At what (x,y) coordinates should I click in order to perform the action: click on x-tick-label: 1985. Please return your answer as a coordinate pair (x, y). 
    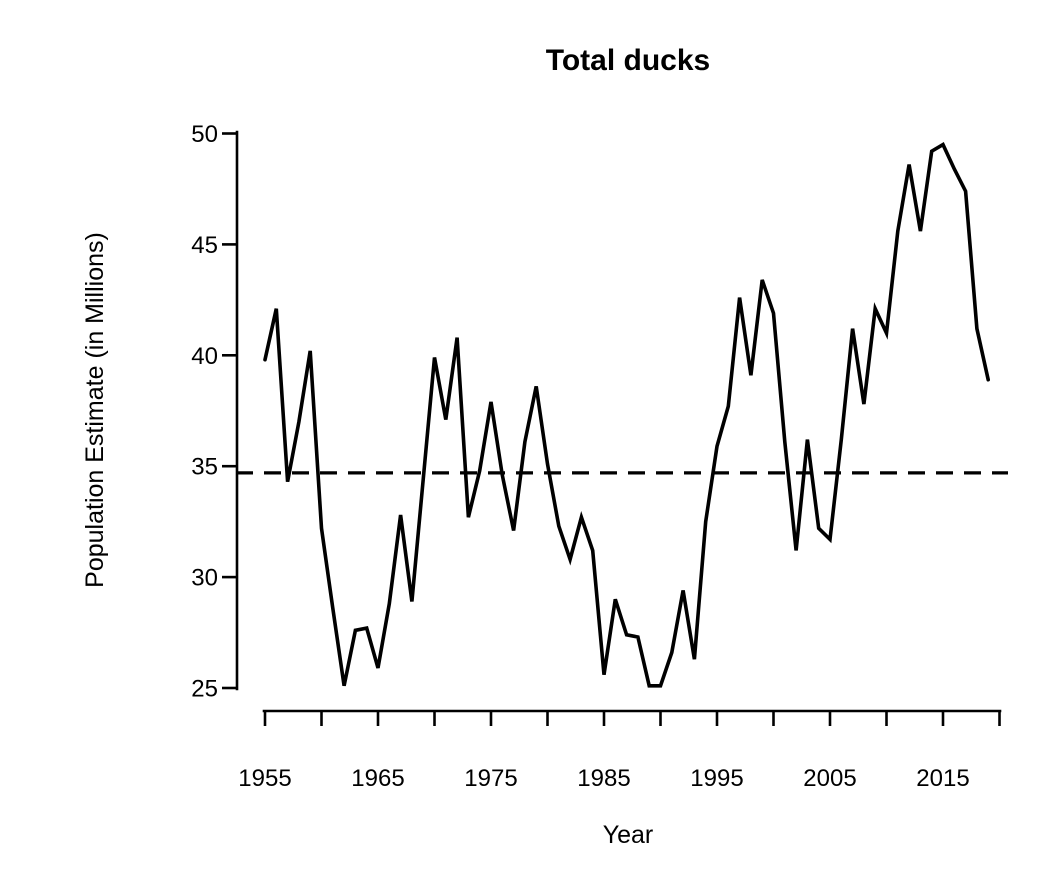
    Looking at the image, I should click on (603, 778).